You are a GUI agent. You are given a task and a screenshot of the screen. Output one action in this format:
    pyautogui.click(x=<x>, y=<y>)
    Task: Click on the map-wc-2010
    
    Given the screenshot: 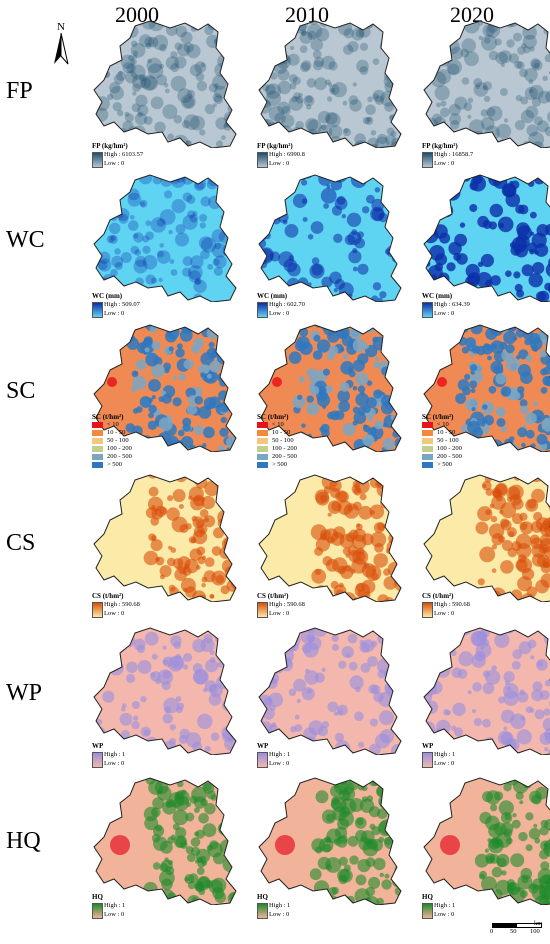 What is the action you would take?
    pyautogui.click(x=330, y=237)
    